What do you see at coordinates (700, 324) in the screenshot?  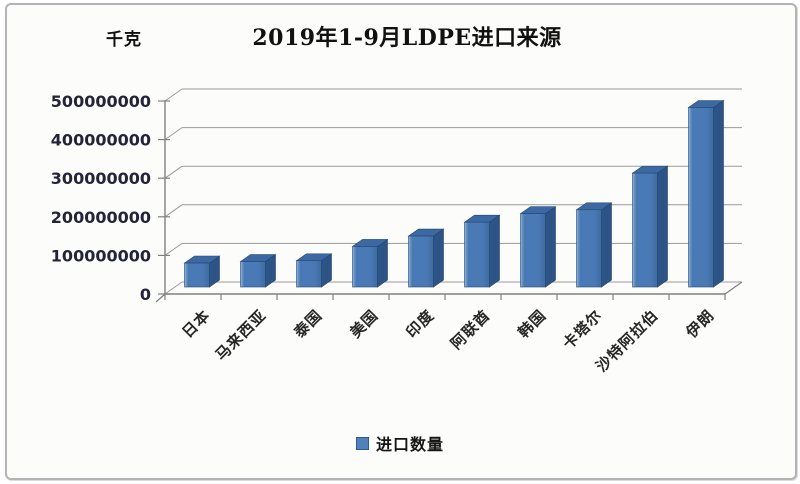 I see `x-category-label-伊朗: 伊朗` at bounding box center [700, 324].